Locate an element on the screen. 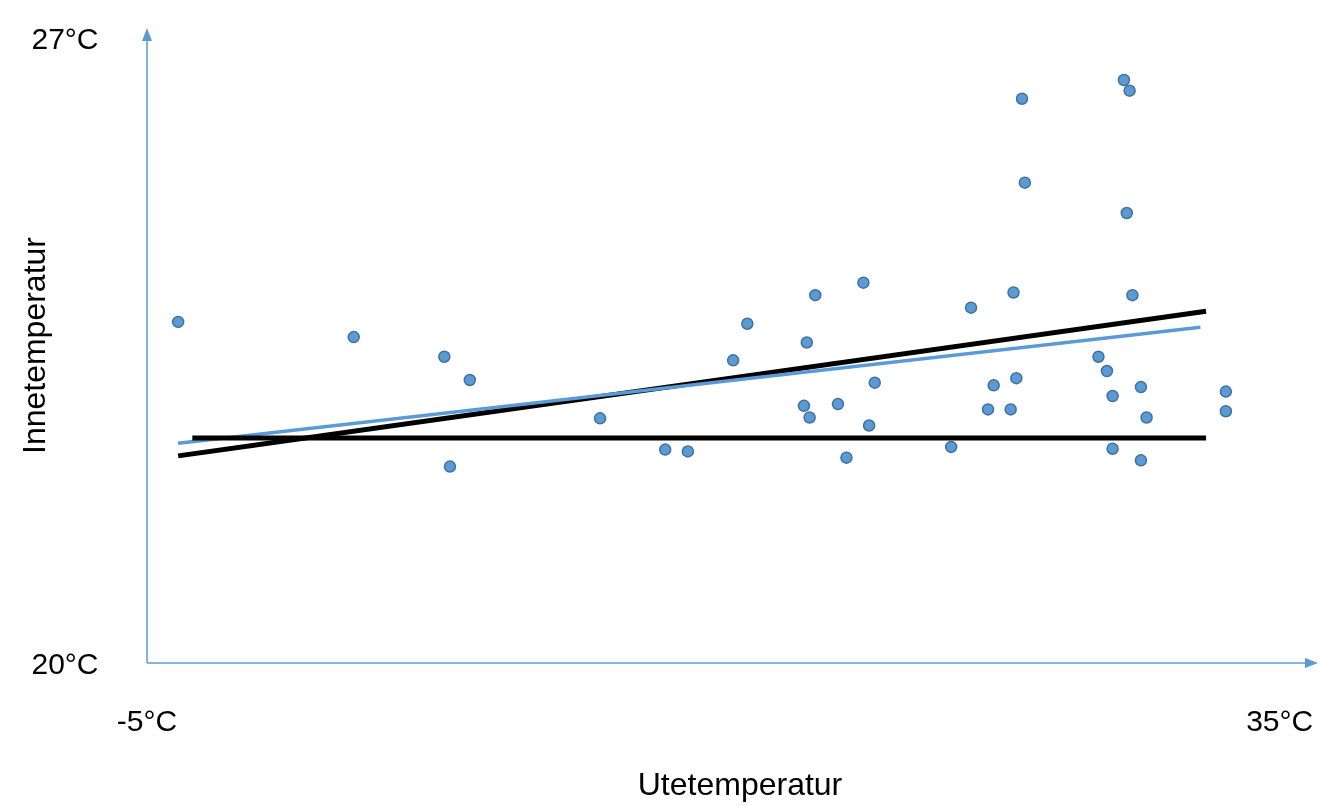 This screenshot has height=806, width=1333. y-axis-title: Innetemperatur is located at coordinates (34, 345).